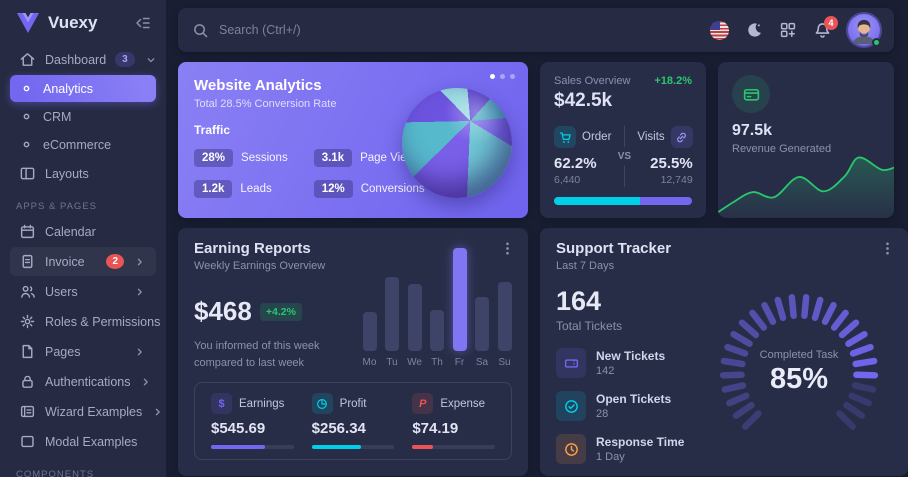  Describe the element at coordinates (571, 406) in the screenshot. I see `check-circle-icon` at that location.